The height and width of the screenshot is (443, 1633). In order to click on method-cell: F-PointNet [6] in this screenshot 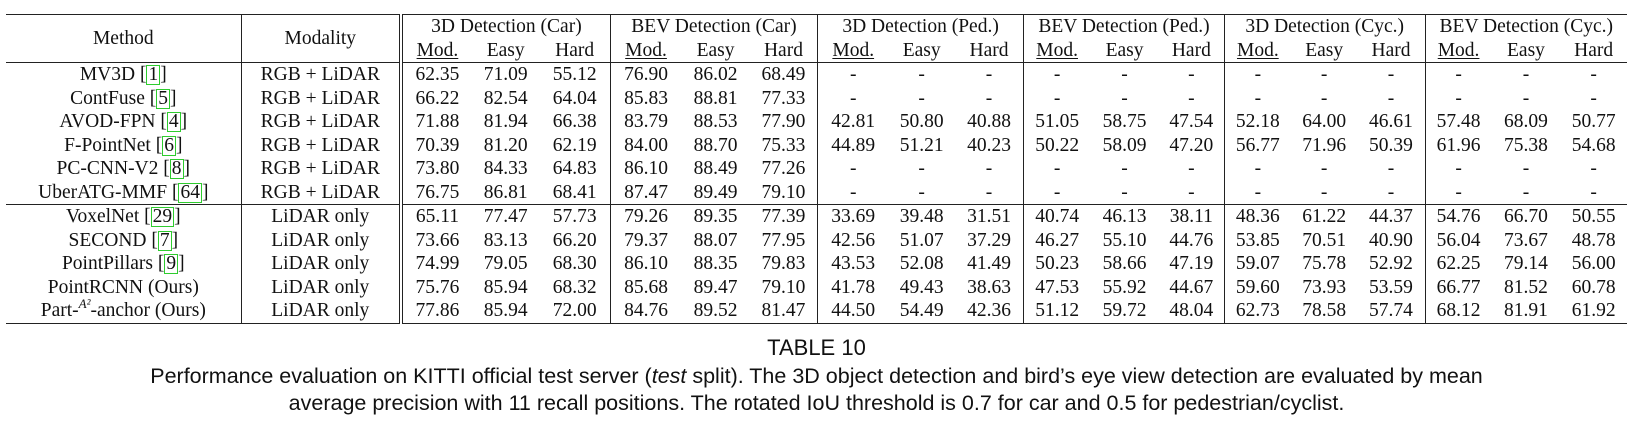, I will do `click(124, 145)`.